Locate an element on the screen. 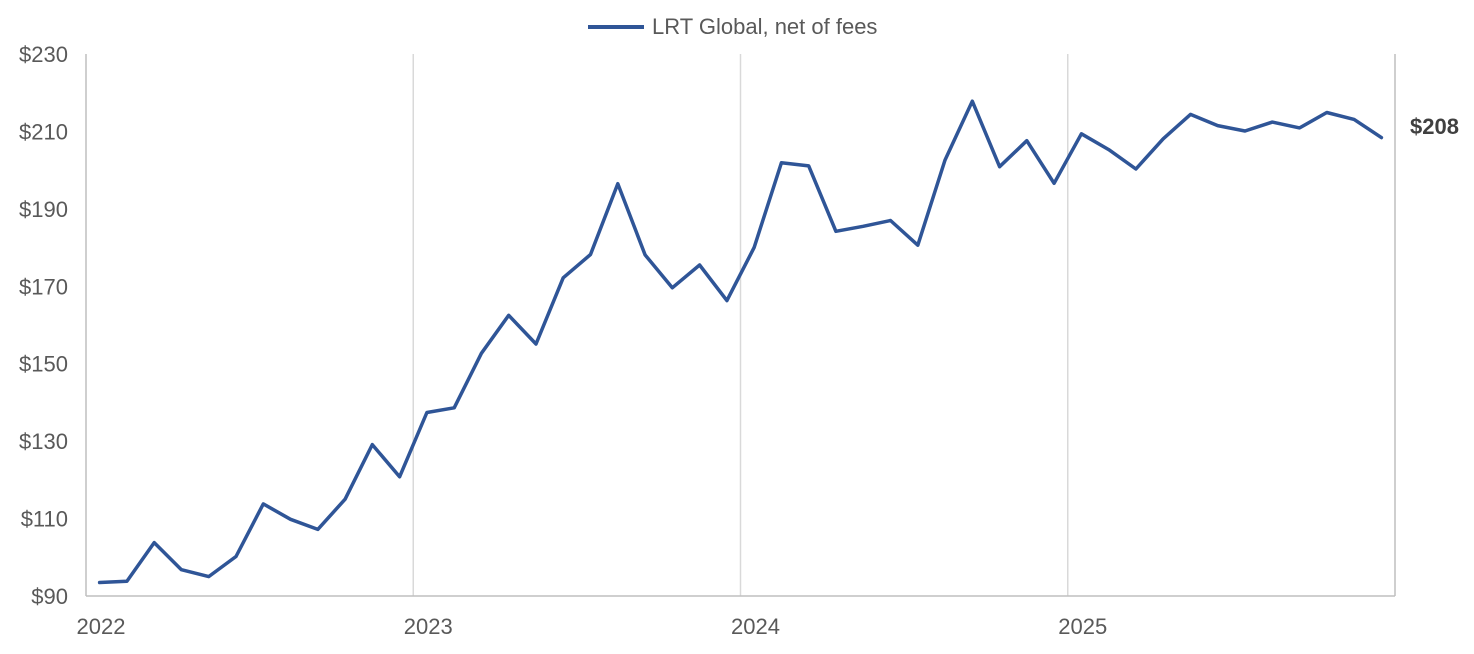 This screenshot has width=1474, height=654. x-tick-label: 2023 is located at coordinates (428, 626).